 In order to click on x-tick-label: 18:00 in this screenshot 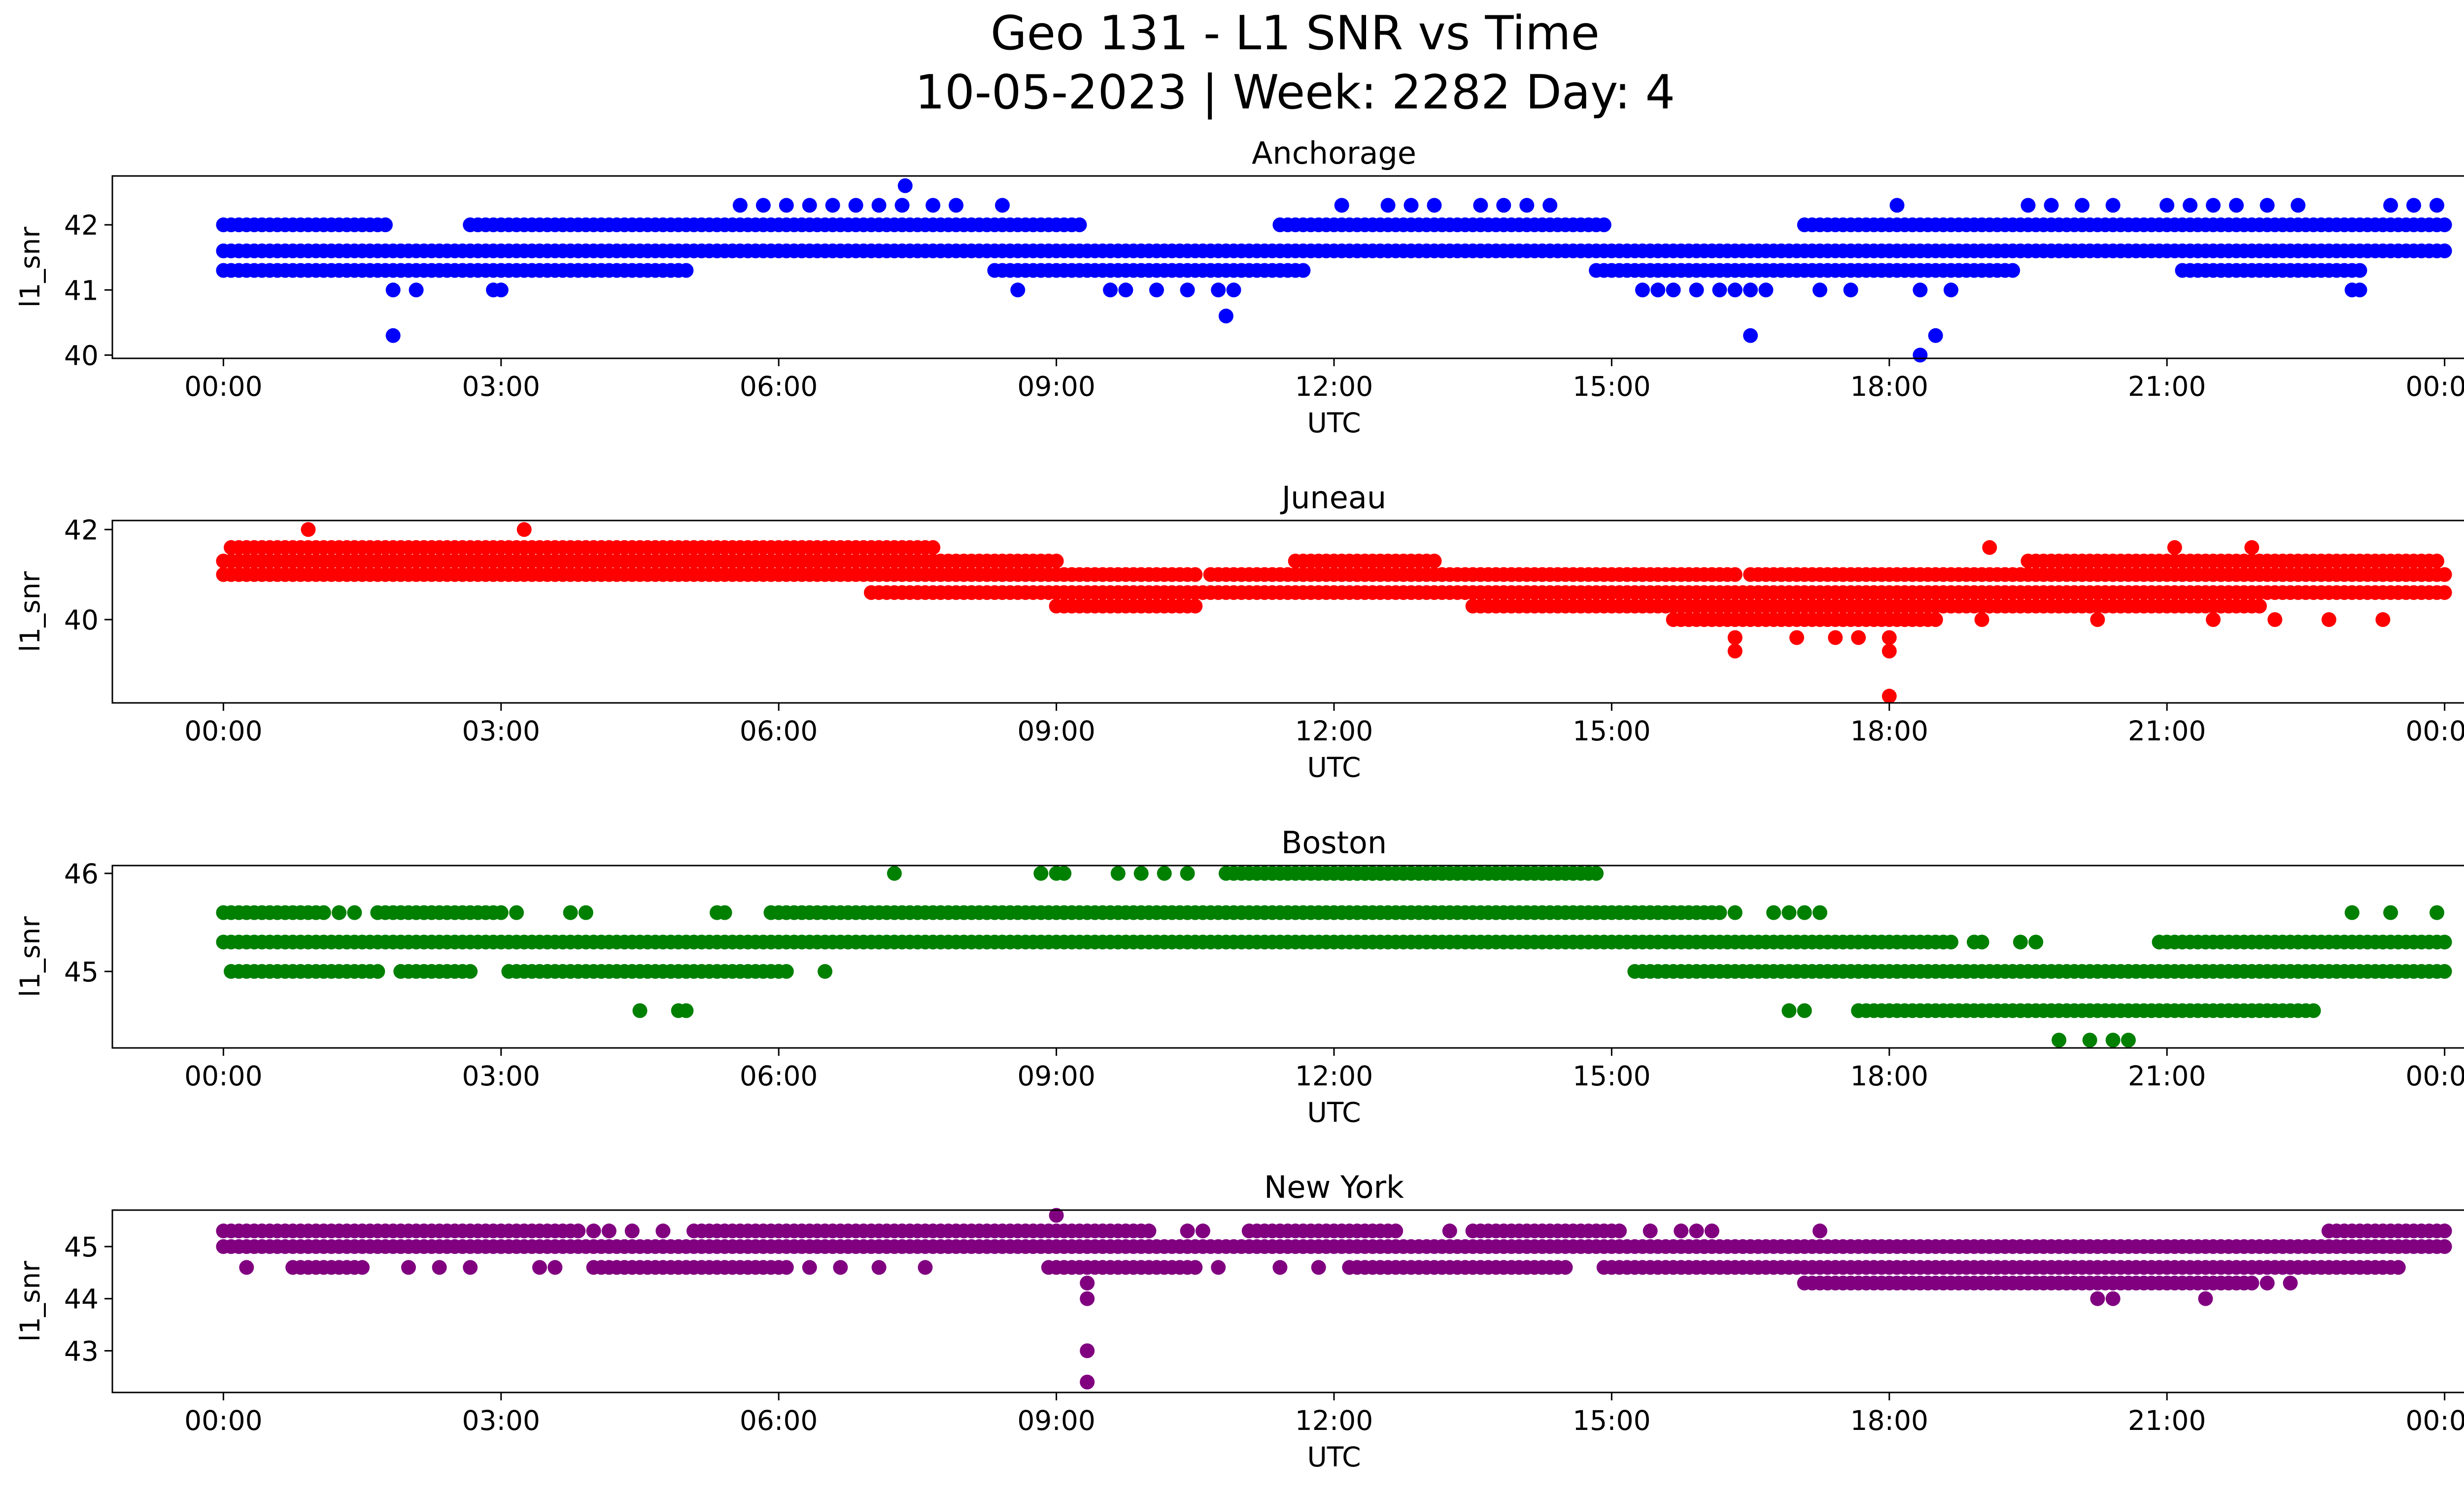, I will do `click(1889, 1420)`.